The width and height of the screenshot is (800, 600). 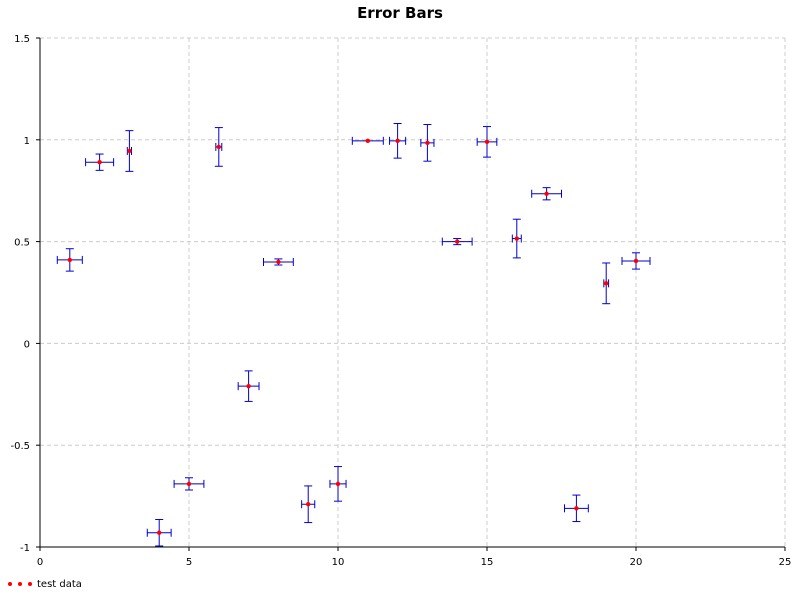 What do you see at coordinates (636, 562) in the screenshot?
I see `x-tick-label-4: 20` at bounding box center [636, 562].